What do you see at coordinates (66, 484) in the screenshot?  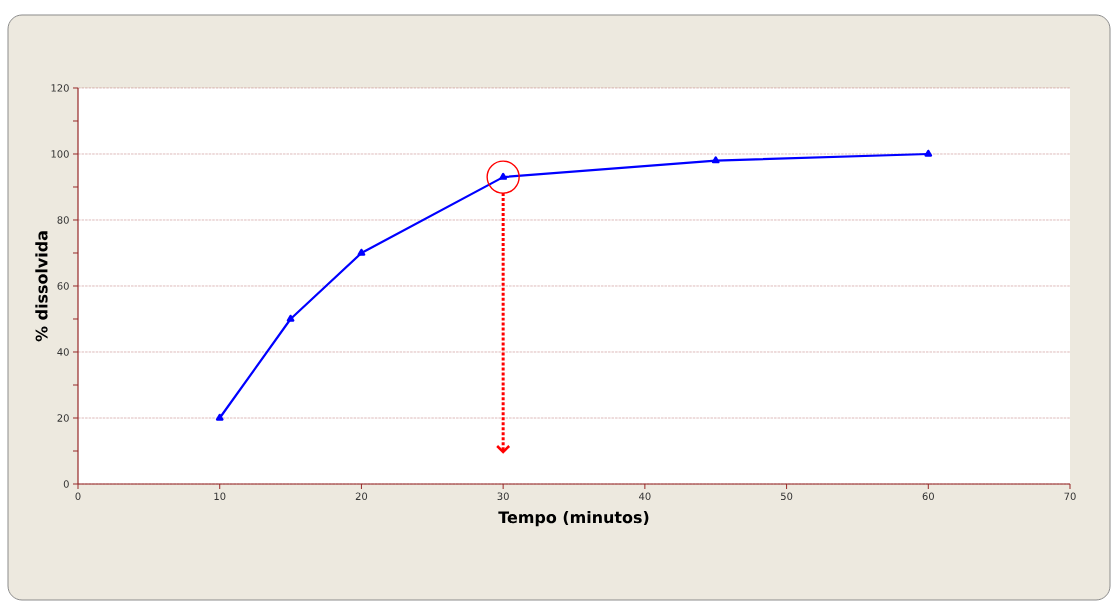 I see `y-tick-label: 0` at bounding box center [66, 484].